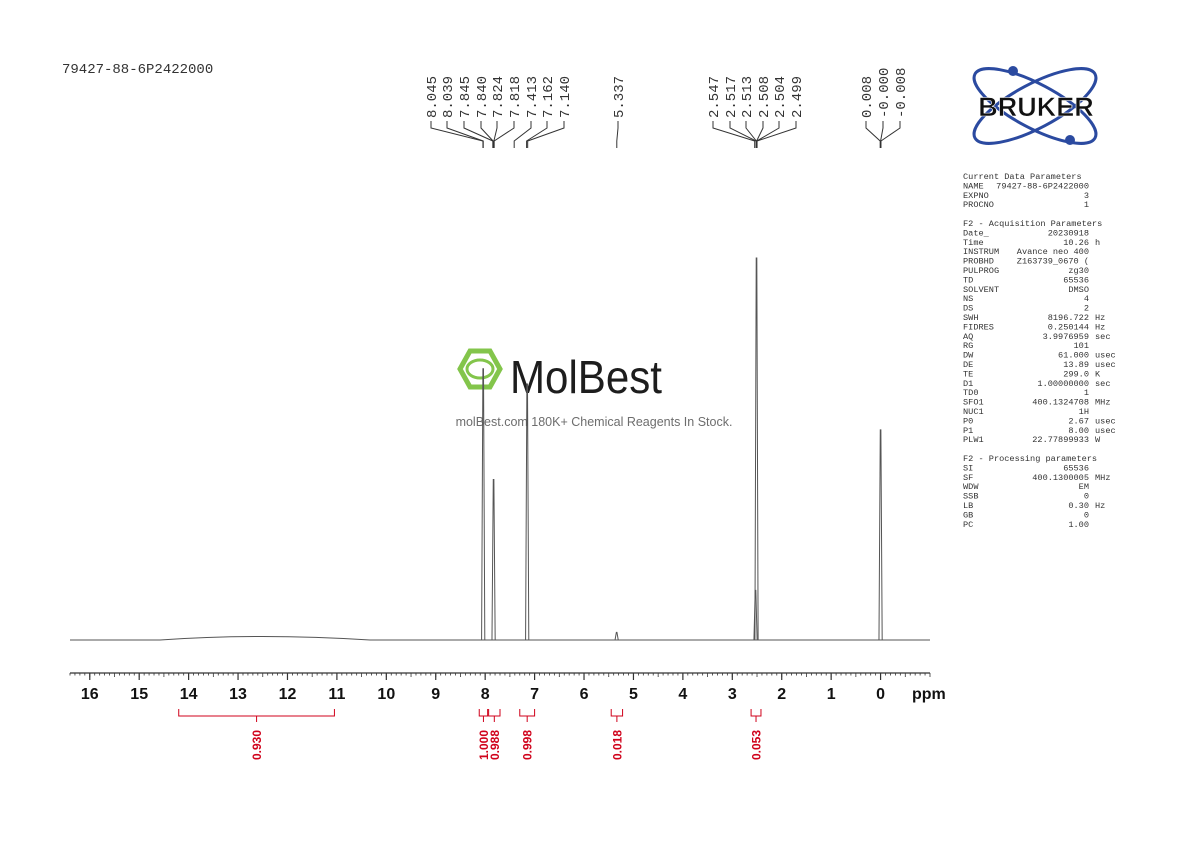 Image resolution: width=1190 pixels, height=842 pixels. Describe the element at coordinates (970, 497) in the screenshot. I see `param-name: SSB` at that location.